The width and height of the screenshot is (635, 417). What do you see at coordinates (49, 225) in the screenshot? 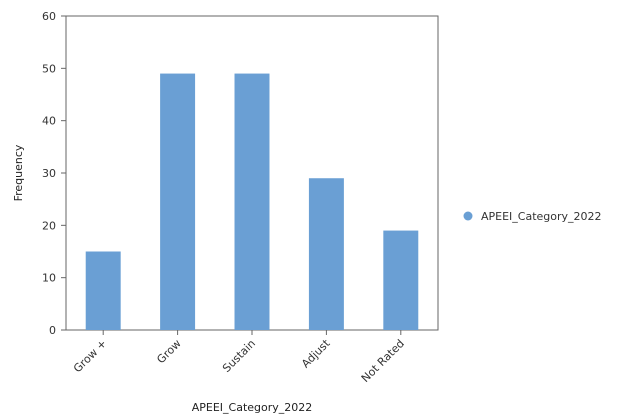
I see `y-tick-label: 20` at bounding box center [49, 225].